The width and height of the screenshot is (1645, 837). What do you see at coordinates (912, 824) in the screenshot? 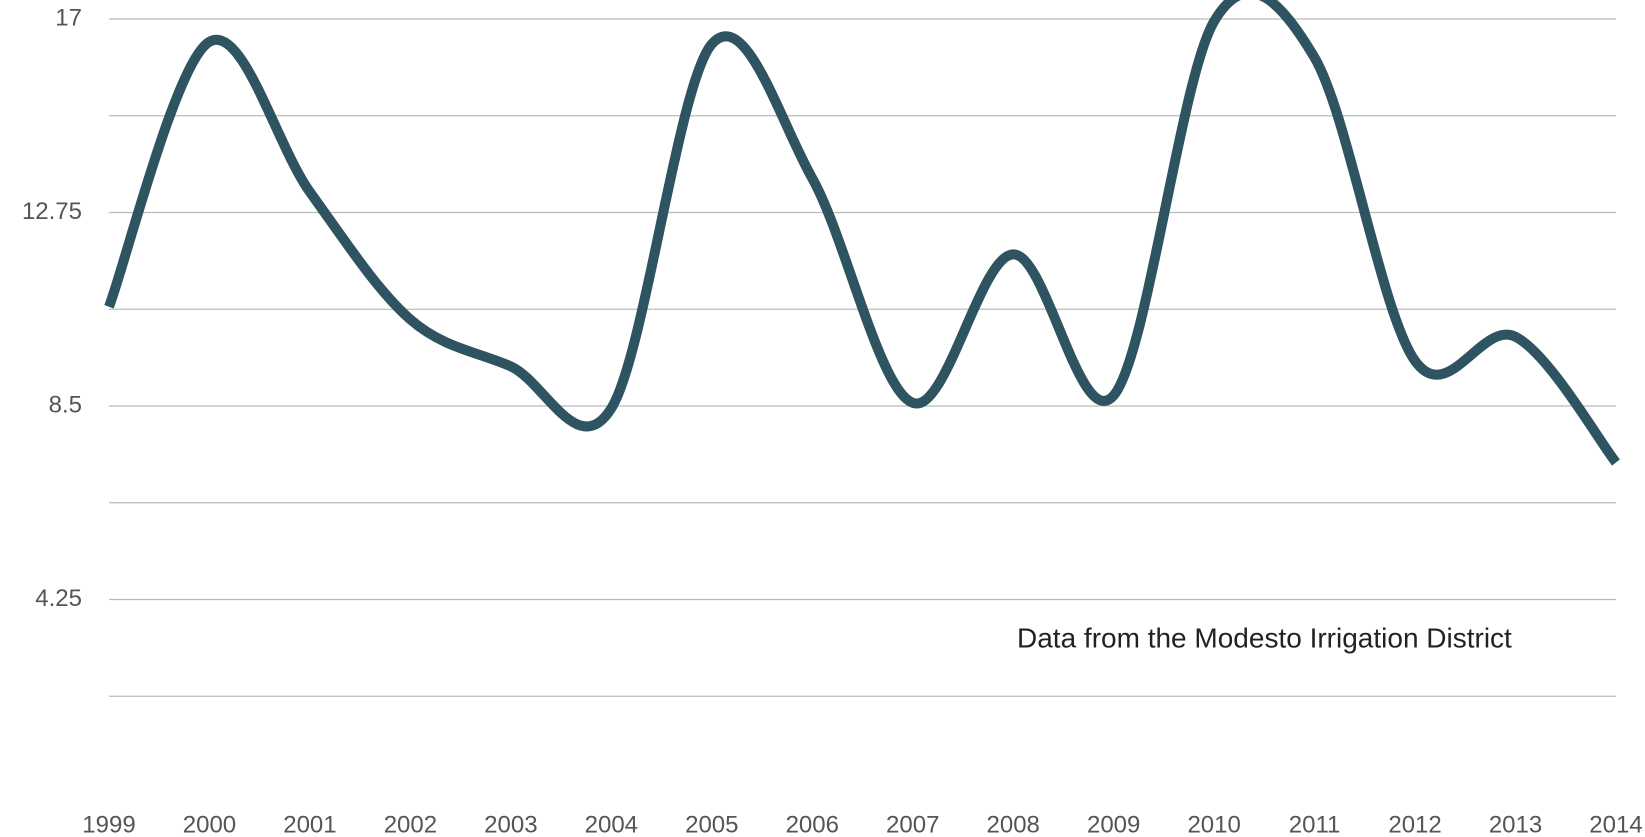
I see `x-tick-label: 2007` at bounding box center [912, 824].